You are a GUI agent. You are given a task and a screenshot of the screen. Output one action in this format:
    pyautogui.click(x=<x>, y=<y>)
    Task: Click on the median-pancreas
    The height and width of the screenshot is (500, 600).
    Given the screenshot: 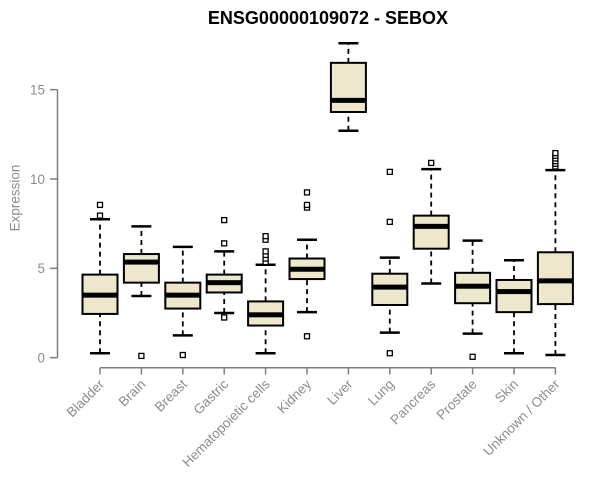 What is the action you would take?
    pyautogui.click(x=431, y=226)
    